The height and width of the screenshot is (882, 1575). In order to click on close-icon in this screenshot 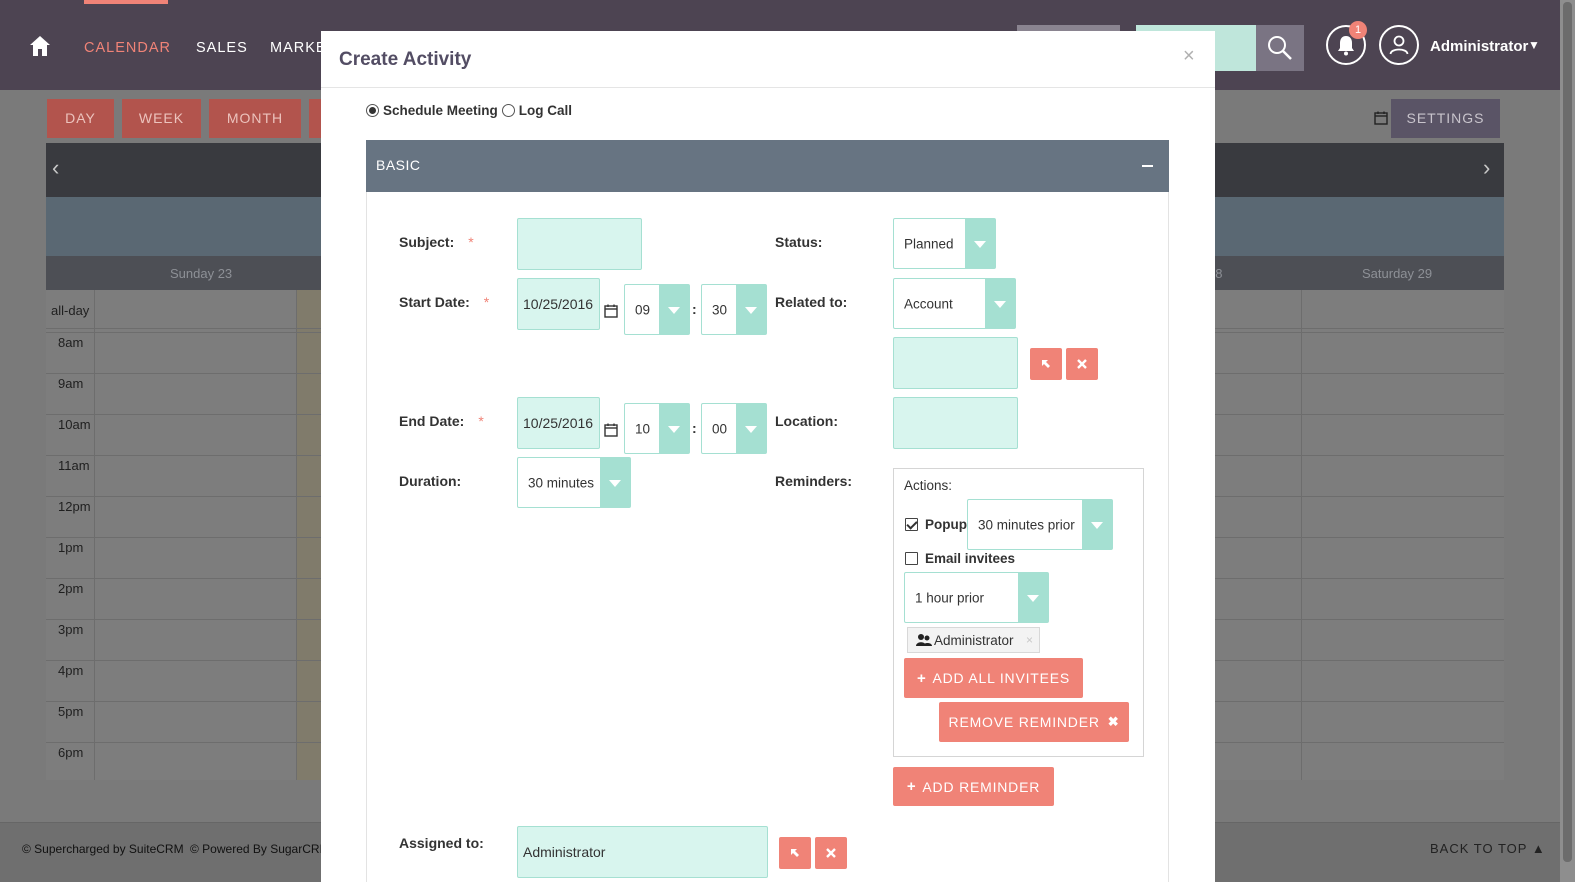, I will do `click(831, 853)`.